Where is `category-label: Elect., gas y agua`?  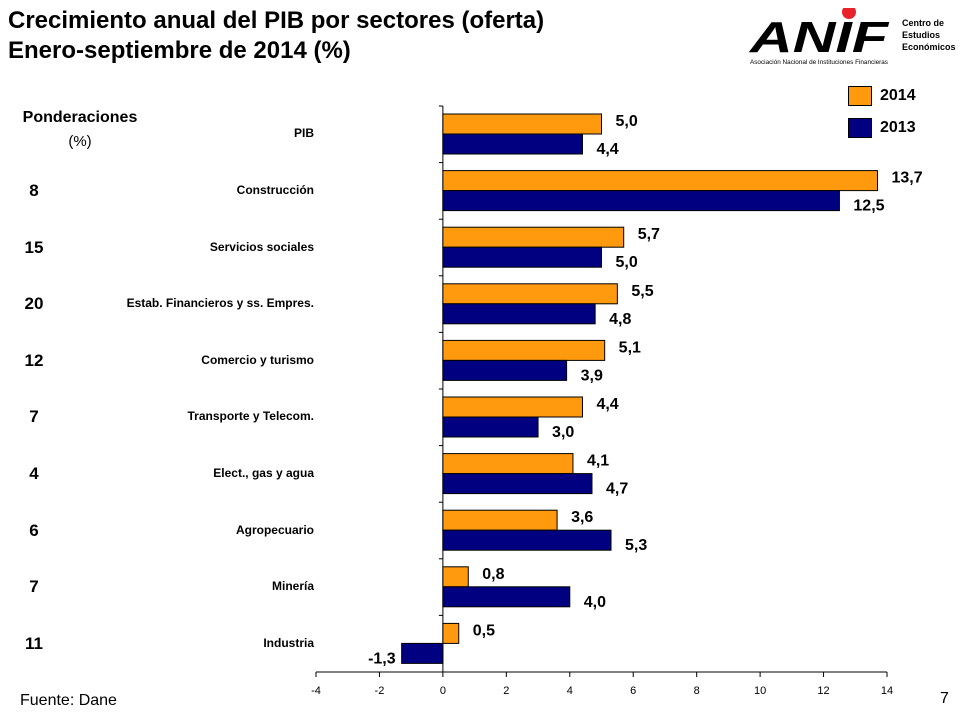 category-label: Elect., gas y agua is located at coordinates (263, 472).